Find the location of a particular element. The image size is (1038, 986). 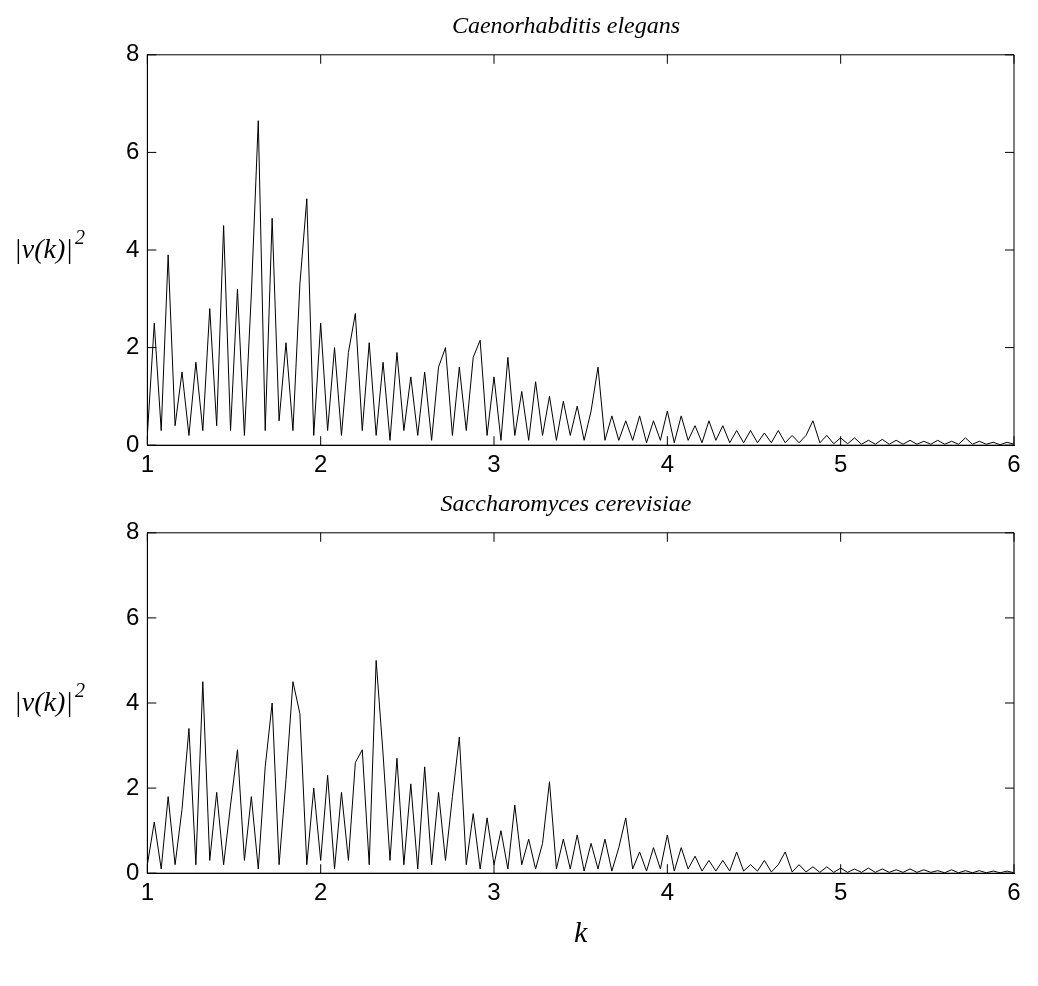

chart-title: Saccharomyces cerevisiae is located at coordinates (566, 502).